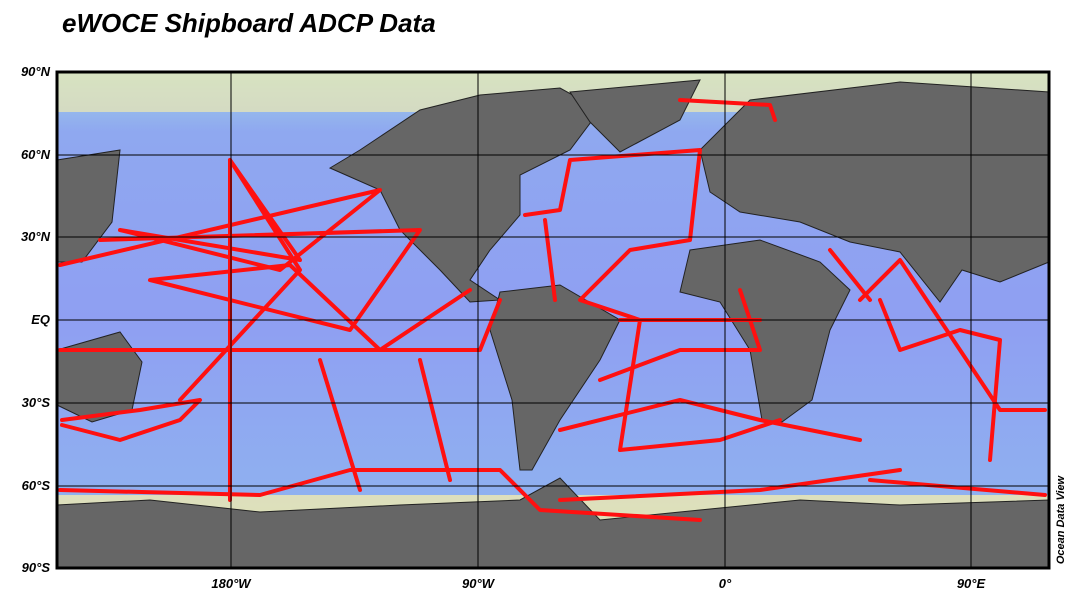 This screenshot has width=1076, height=605. What do you see at coordinates (36, 236) in the screenshot?
I see `latitude-label: 30°N` at bounding box center [36, 236].